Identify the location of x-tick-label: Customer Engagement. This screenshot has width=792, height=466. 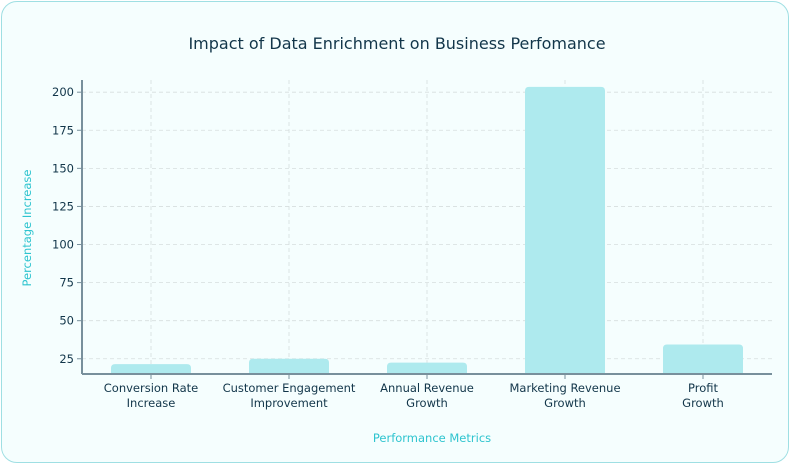
(289, 388).